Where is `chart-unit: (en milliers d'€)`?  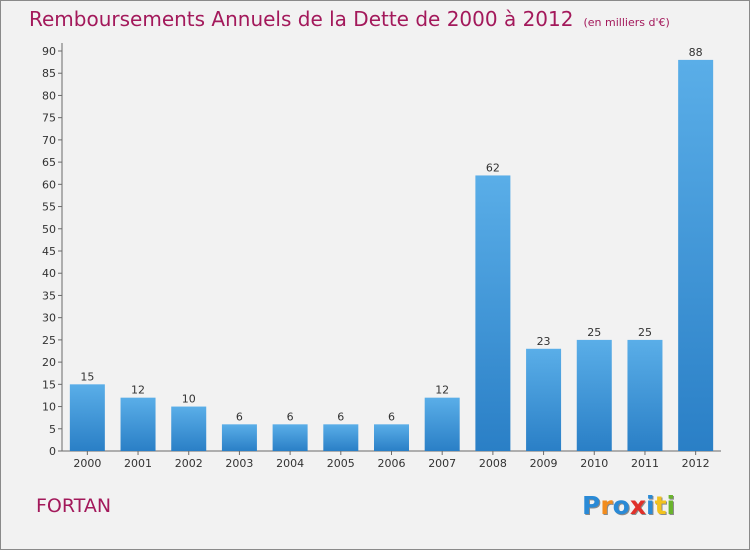 chart-unit: (en milliers d'€) is located at coordinates (626, 22).